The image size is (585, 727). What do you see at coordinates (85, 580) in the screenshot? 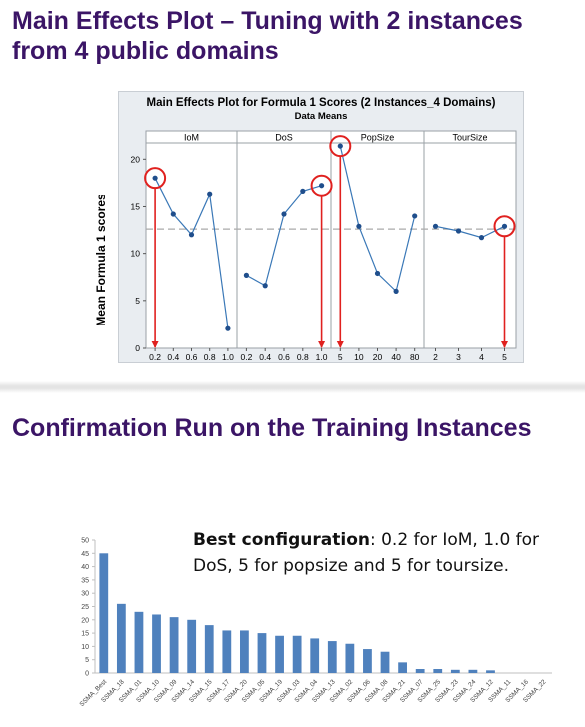
I see `y-tick-label: 35` at bounding box center [85, 580].